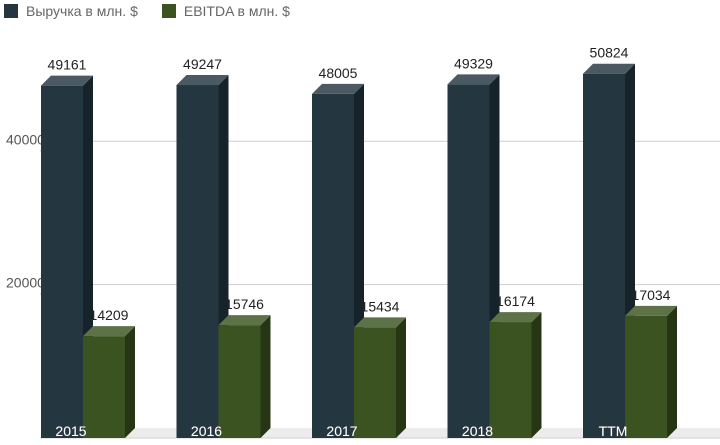  Describe the element at coordinates (244, 304) in the screenshot. I see `data-label: 15746` at that location.